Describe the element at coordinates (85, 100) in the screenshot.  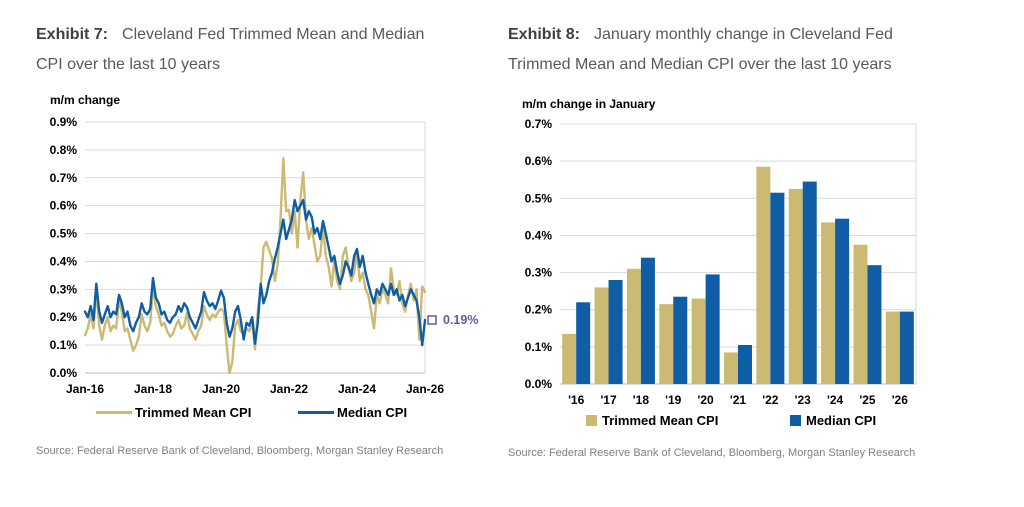
I see `exhibit7-axis-label: m/m change` at that location.